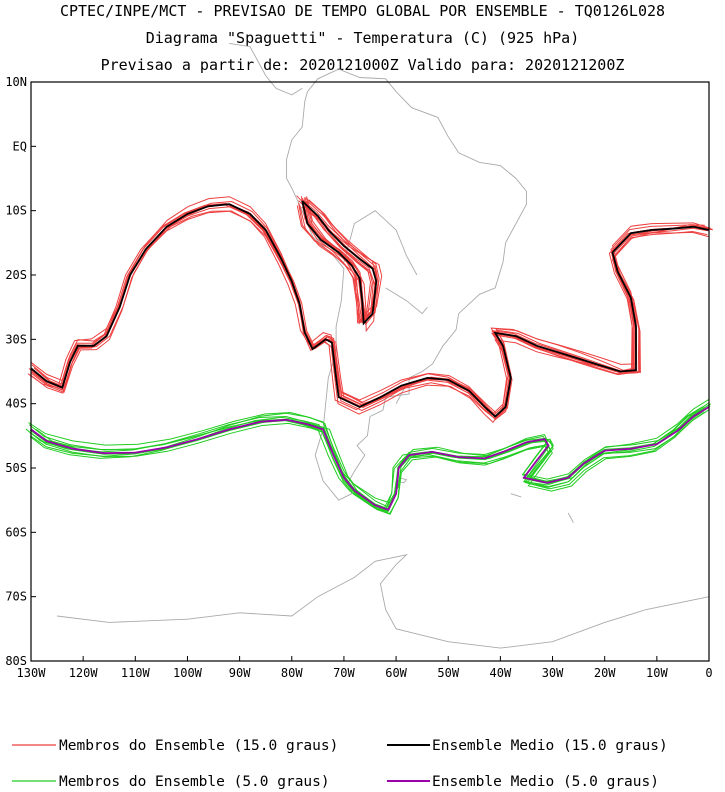 The image size is (725, 792). What do you see at coordinates (16, 82) in the screenshot?
I see `y-tick-label: 10N` at bounding box center [16, 82].